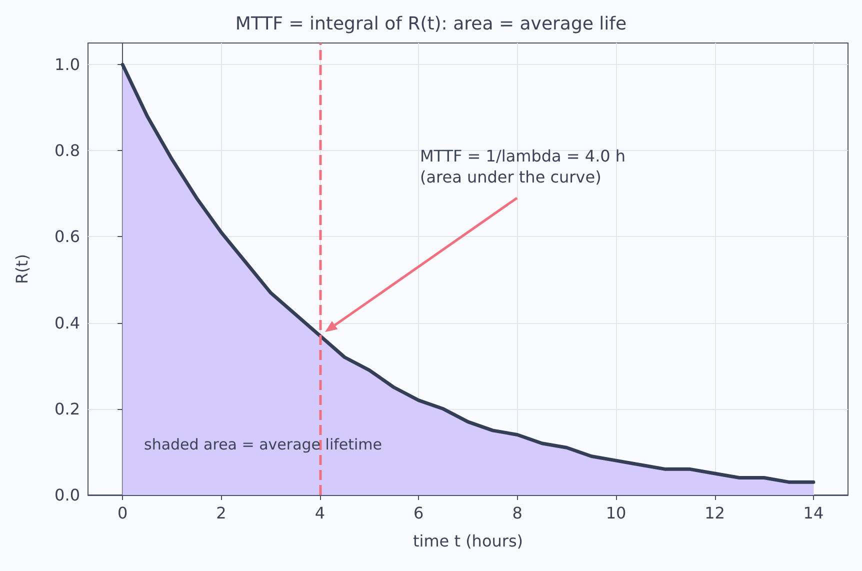 The height and width of the screenshot is (571, 862). I want to click on y-tick-label: 0.0, so click(67, 495).